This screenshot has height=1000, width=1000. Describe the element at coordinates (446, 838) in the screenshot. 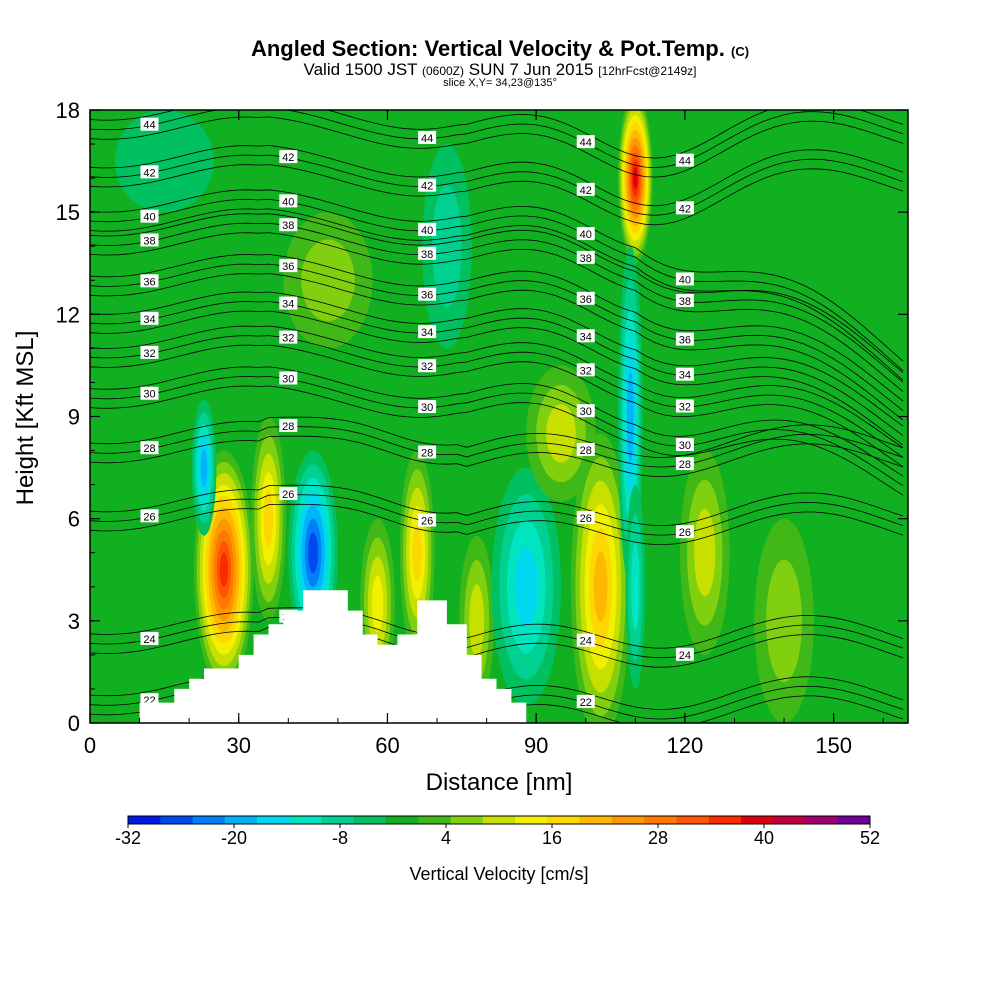

I see `colorbar-tick-label: 4` at that location.